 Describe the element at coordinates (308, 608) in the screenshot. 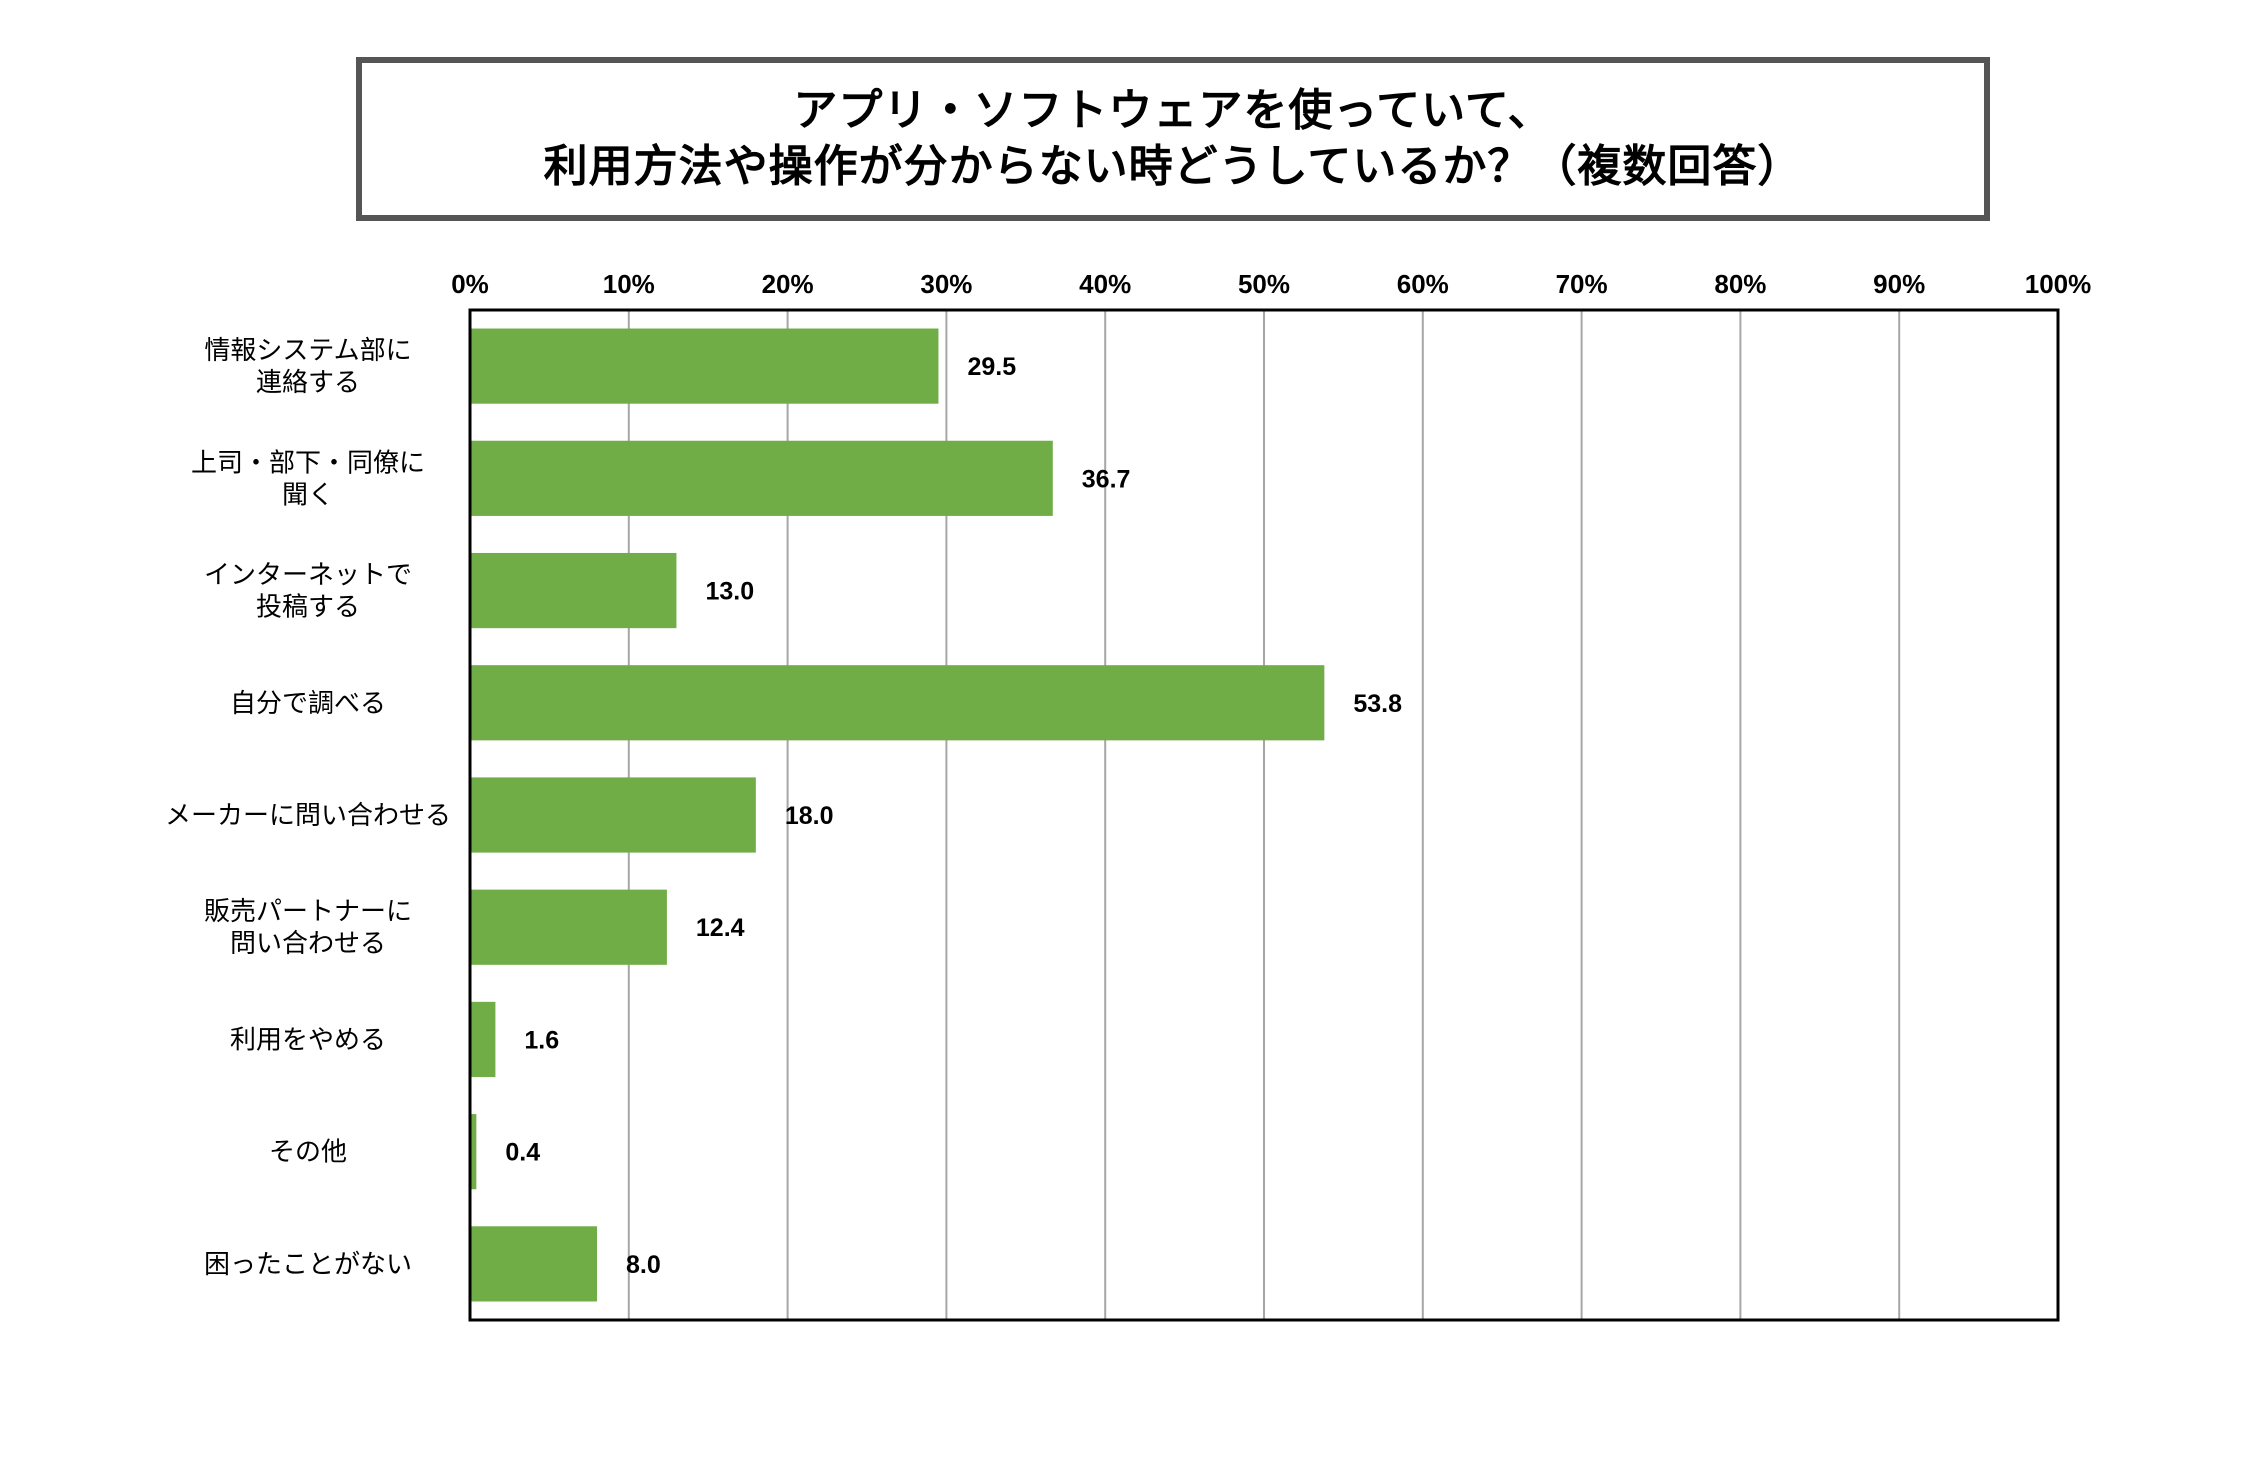

I see `category-label-line: 投稿する` at that location.